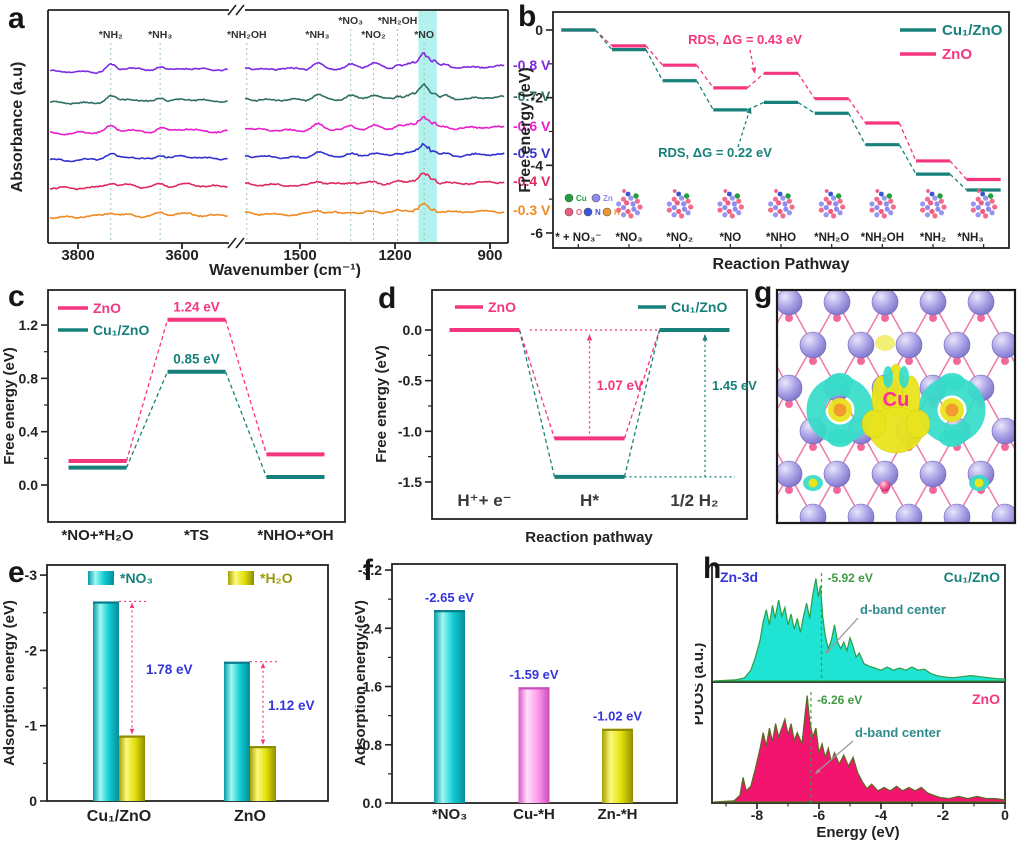  What do you see at coordinates (132, 768) in the screenshot?
I see `bar-*H₂O-Cu₁/ZnO` at bounding box center [132, 768].